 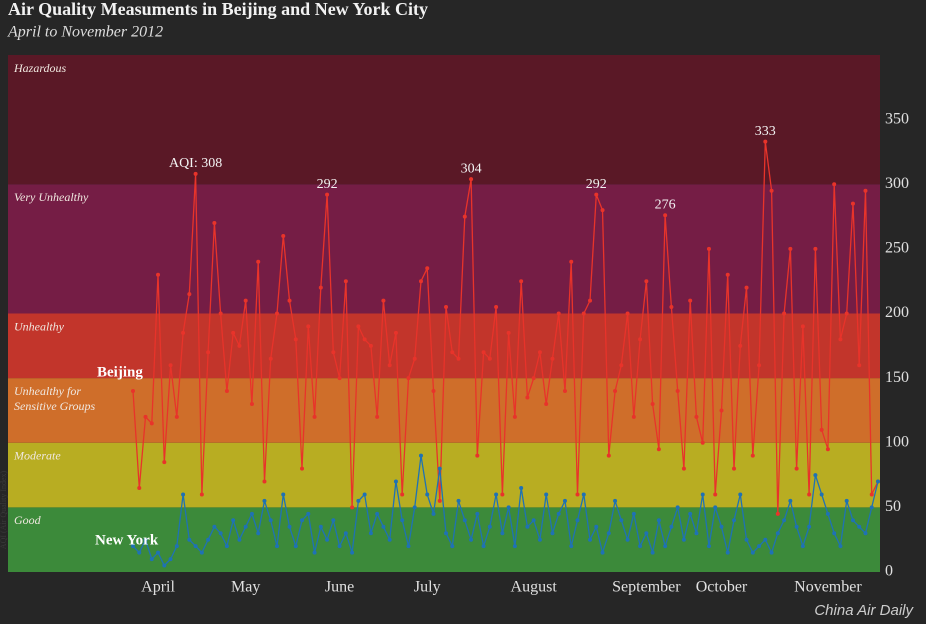 I want to click on y-tick-label: 150, so click(x=897, y=377).